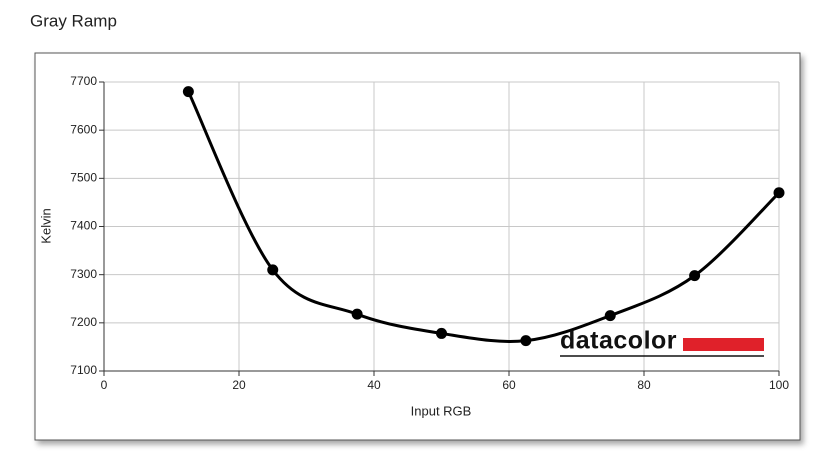 The image size is (835, 467). Describe the element at coordinates (83, 178) in the screenshot. I see `y-tick-label: 7500` at that location.